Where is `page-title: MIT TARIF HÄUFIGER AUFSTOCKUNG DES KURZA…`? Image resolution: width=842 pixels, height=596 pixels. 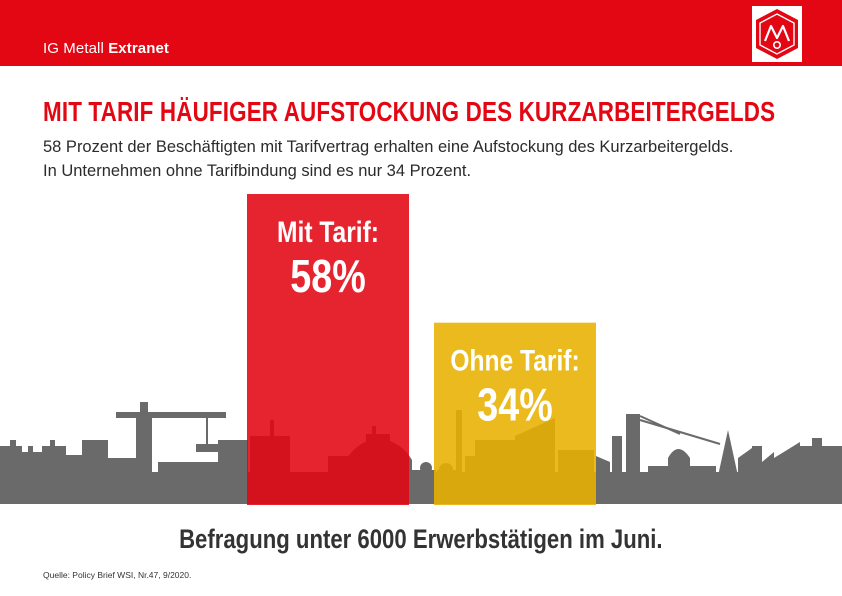
page-title: MIT TARIF HÄUFIGER AUFSTOCKUNG DES KURZA… is located at coordinates (409, 111).